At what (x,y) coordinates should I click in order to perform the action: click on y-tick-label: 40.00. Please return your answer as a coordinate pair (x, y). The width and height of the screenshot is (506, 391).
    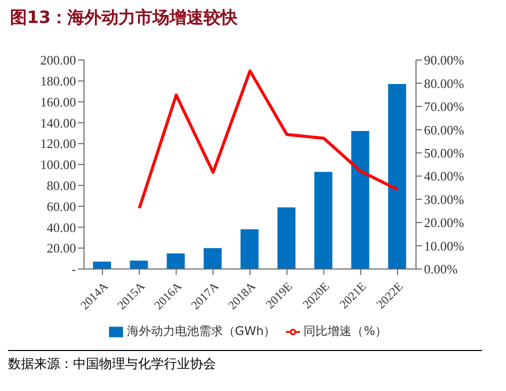
    Looking at the image, I should click on (61, 227).